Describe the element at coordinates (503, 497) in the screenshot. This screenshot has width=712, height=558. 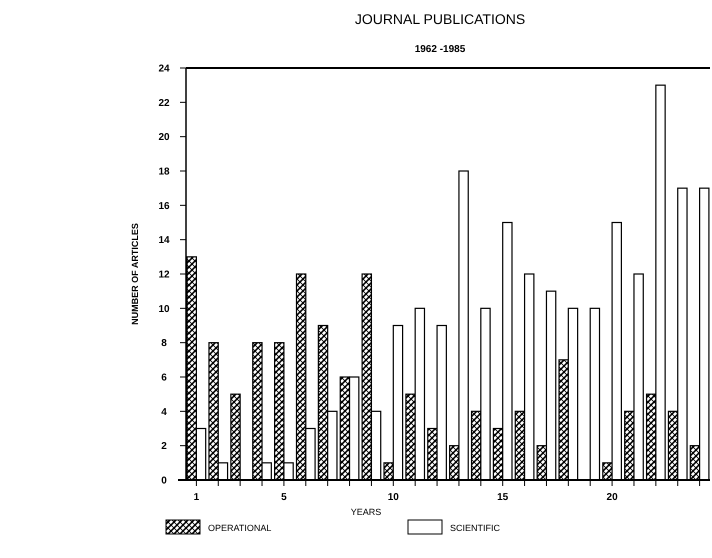
I see `x-tick-label: 15` at that location.